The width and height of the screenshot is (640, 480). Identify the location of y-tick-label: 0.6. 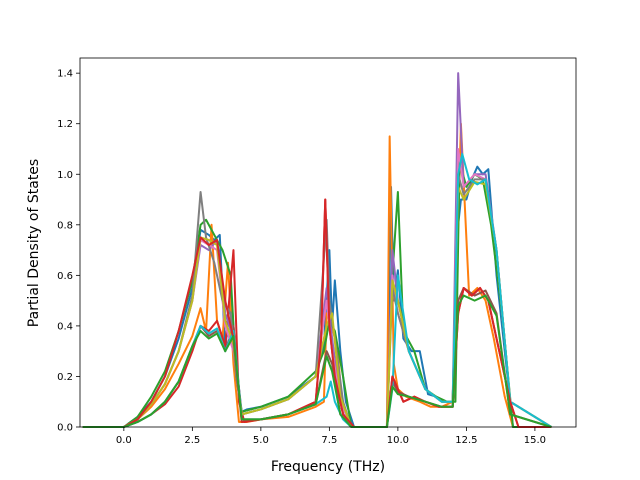
(65, 276).